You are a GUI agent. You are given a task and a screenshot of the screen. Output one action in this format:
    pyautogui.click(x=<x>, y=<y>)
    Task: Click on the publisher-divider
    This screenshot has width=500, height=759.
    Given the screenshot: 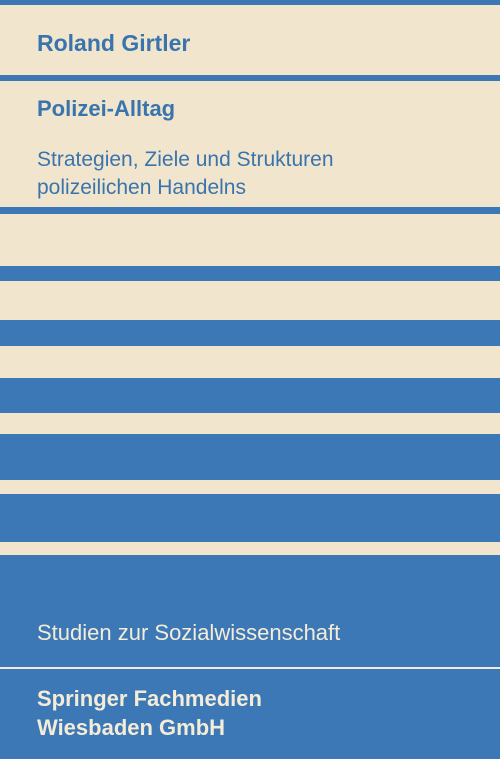 What is the action you would take?
    pyautogui.click(x=250, y=668)
    